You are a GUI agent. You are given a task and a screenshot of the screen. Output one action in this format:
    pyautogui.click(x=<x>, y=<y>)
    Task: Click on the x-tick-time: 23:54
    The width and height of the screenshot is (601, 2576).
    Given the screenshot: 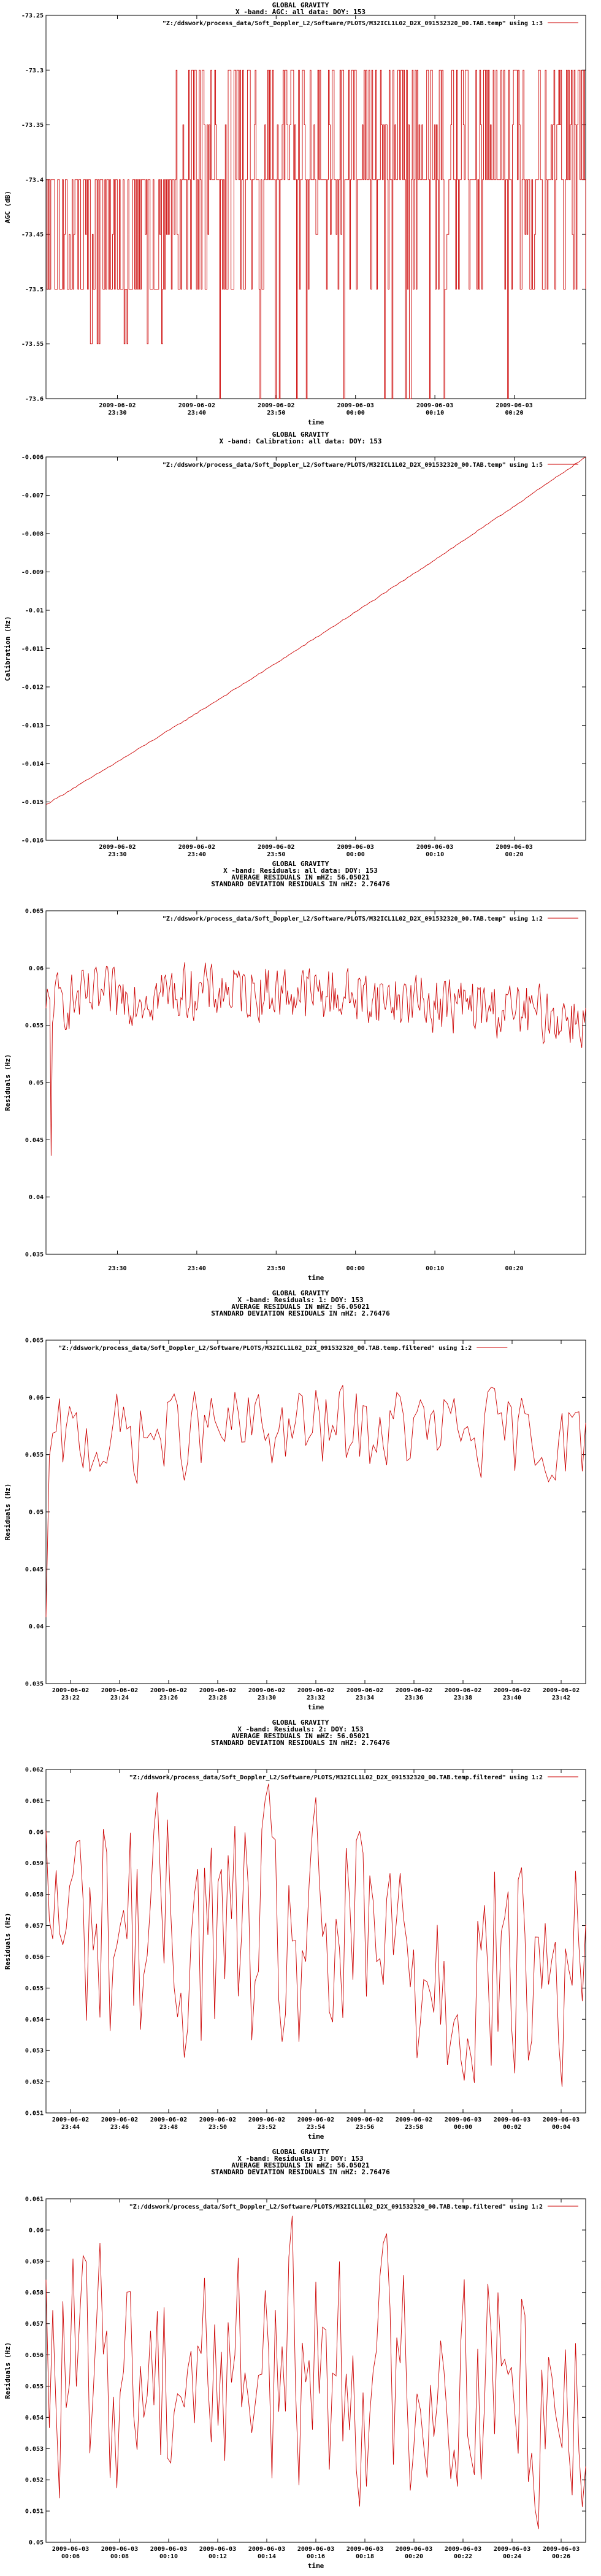 What is the action you would take?
    pyautogui.click(x=316, y=2127)
    